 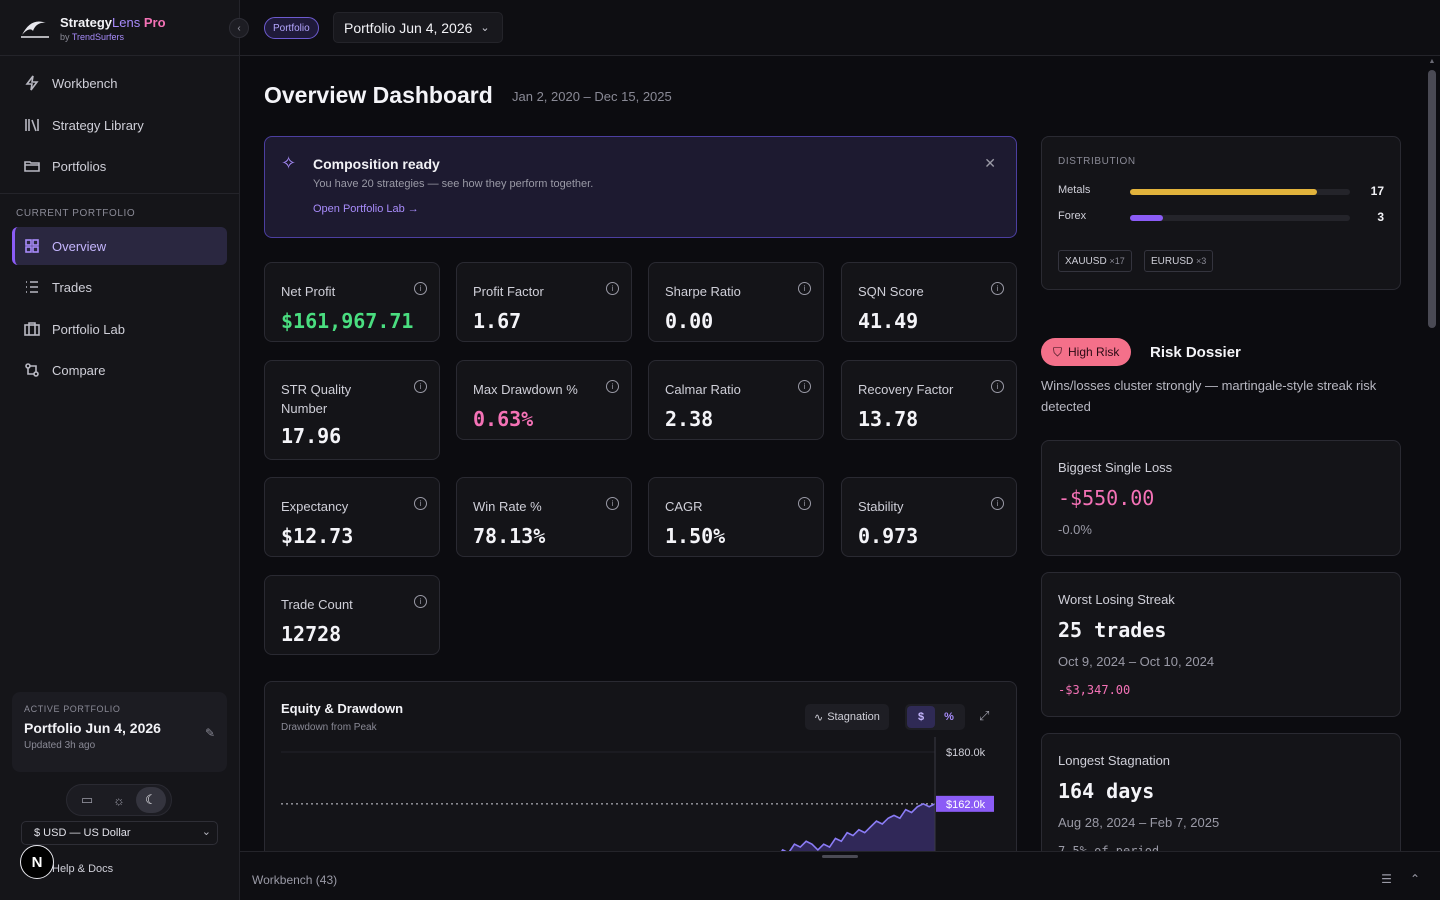 I want to click on compare-icon, so click(x=32, y=370).